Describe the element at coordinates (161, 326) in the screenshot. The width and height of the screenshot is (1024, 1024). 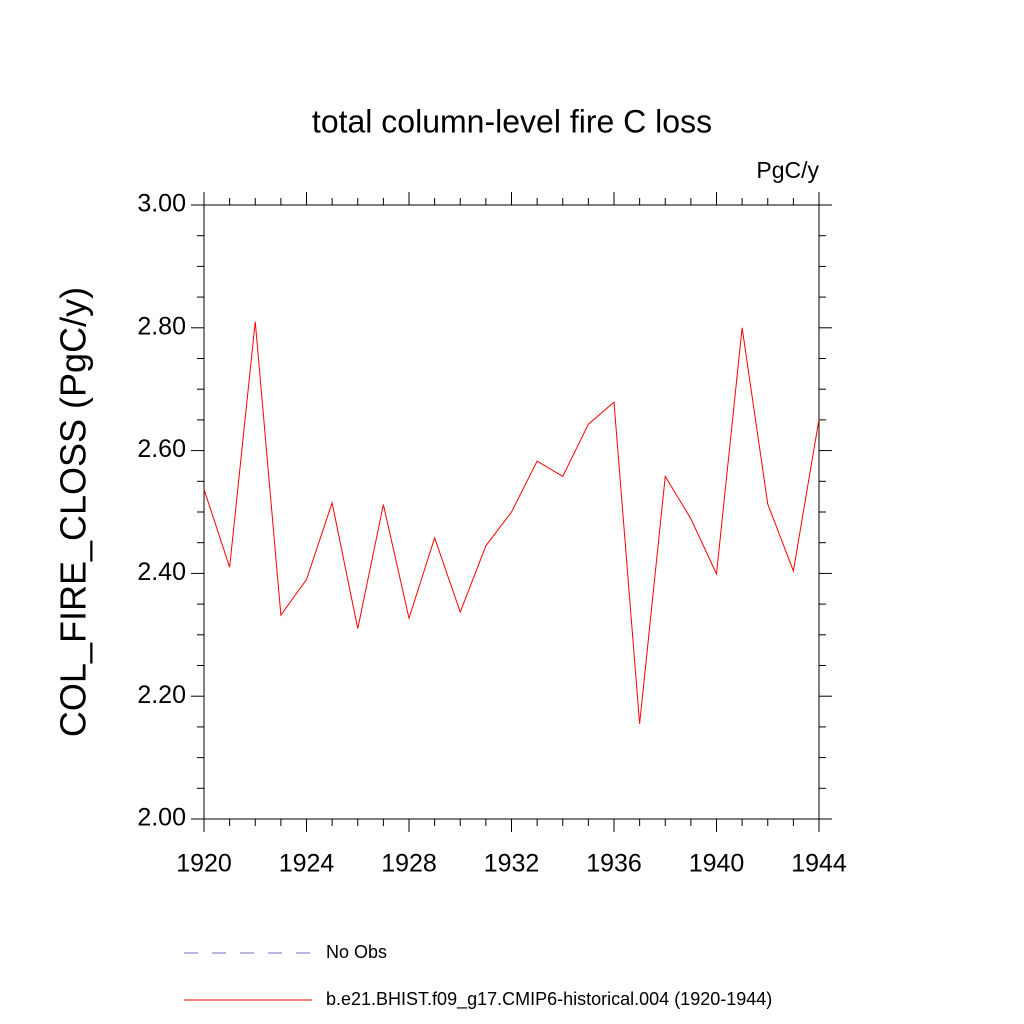
I see `y-tick-label: 2.80` at that location.